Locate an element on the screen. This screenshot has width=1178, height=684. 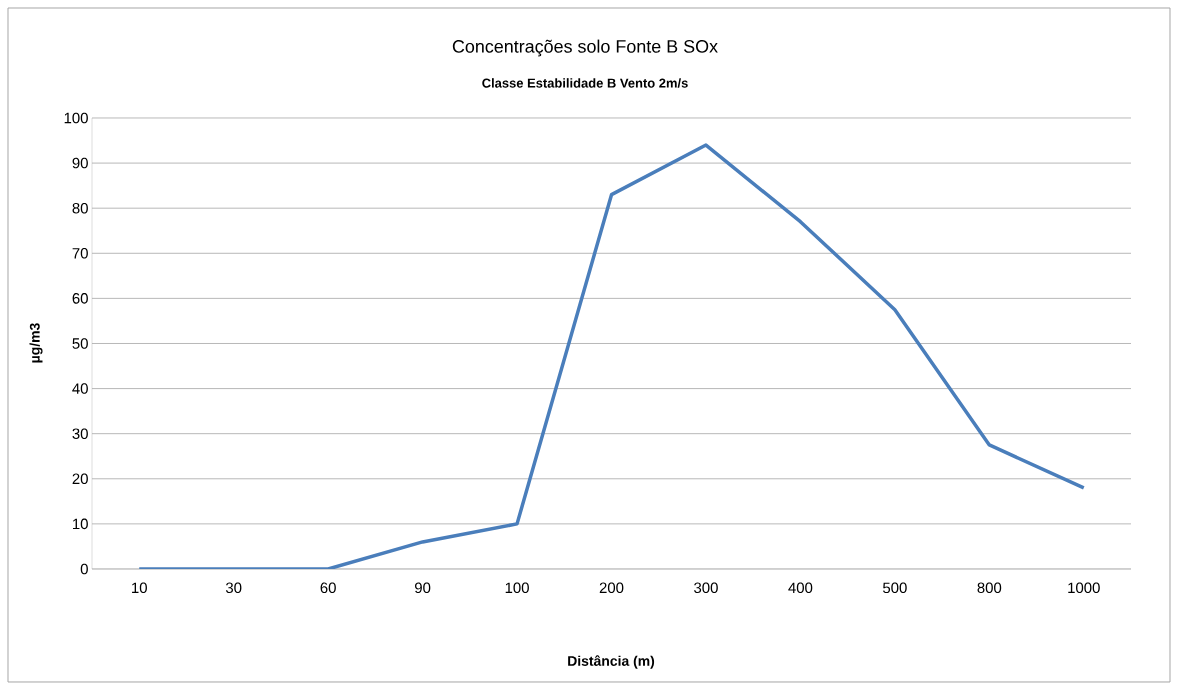
y-tick-label: 10 is located at coordinates (80, 524).